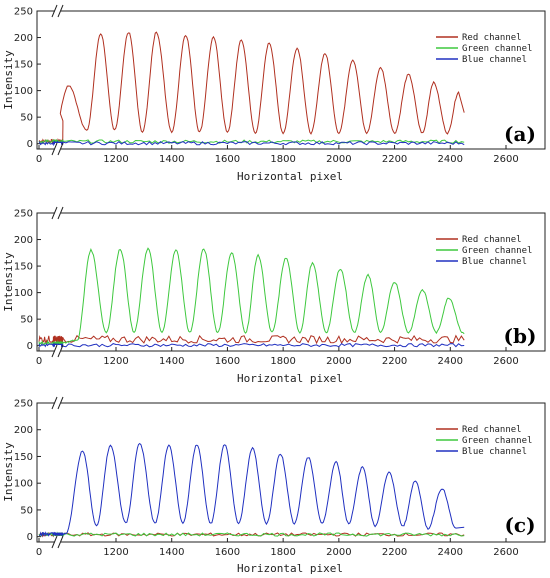 The image size is (550, 578). I want to click on series-layer-c, so click(251, 490).